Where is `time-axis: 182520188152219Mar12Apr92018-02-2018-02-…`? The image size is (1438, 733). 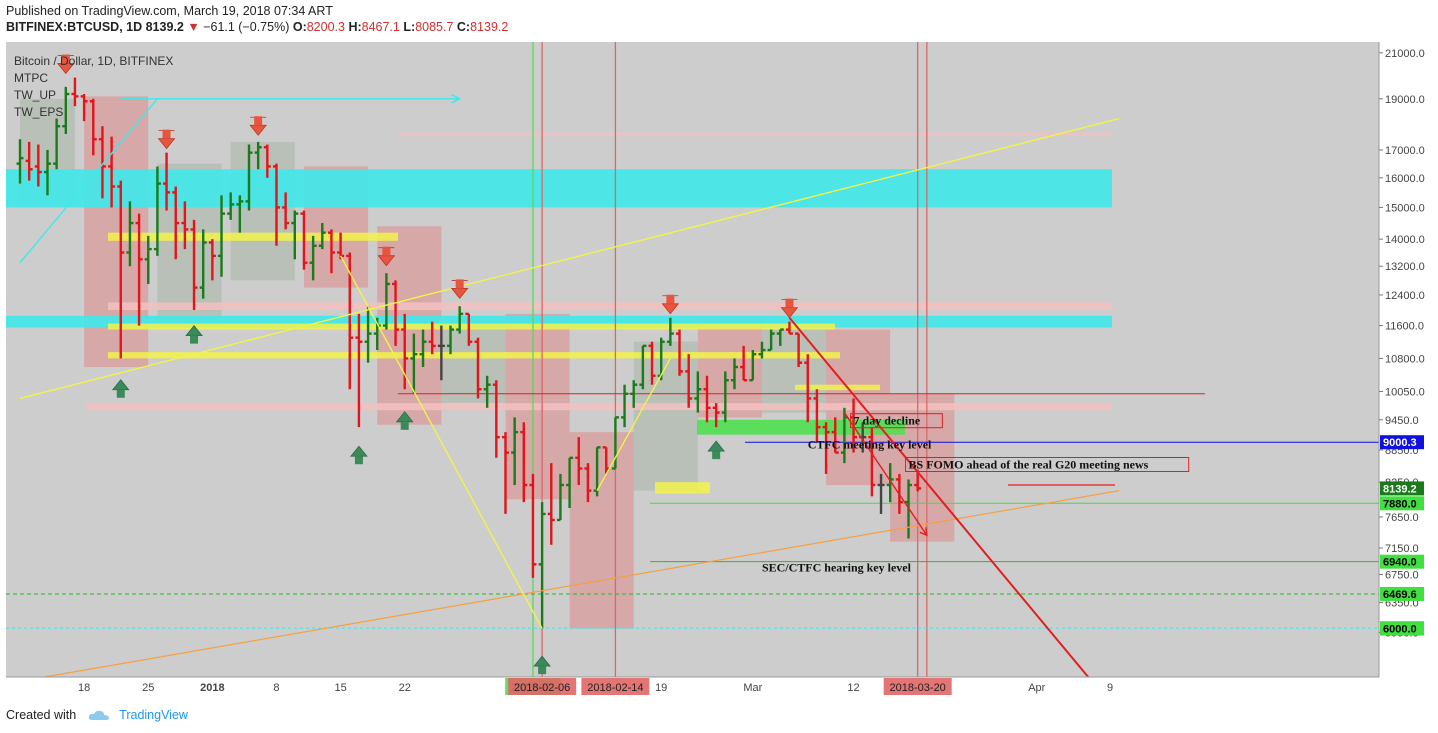
time-axis: 182520188152219Mar12Apr92018-02-2018-02-… is located at coordinates (692, 686).